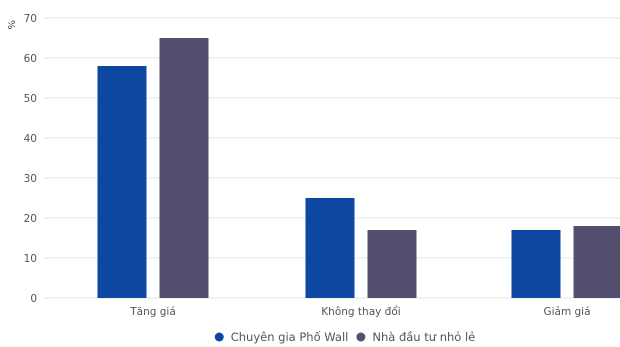  I want to click on legend-item-series-2: Nhà đầu tư nhỏ lẻ, so click(415, 337).